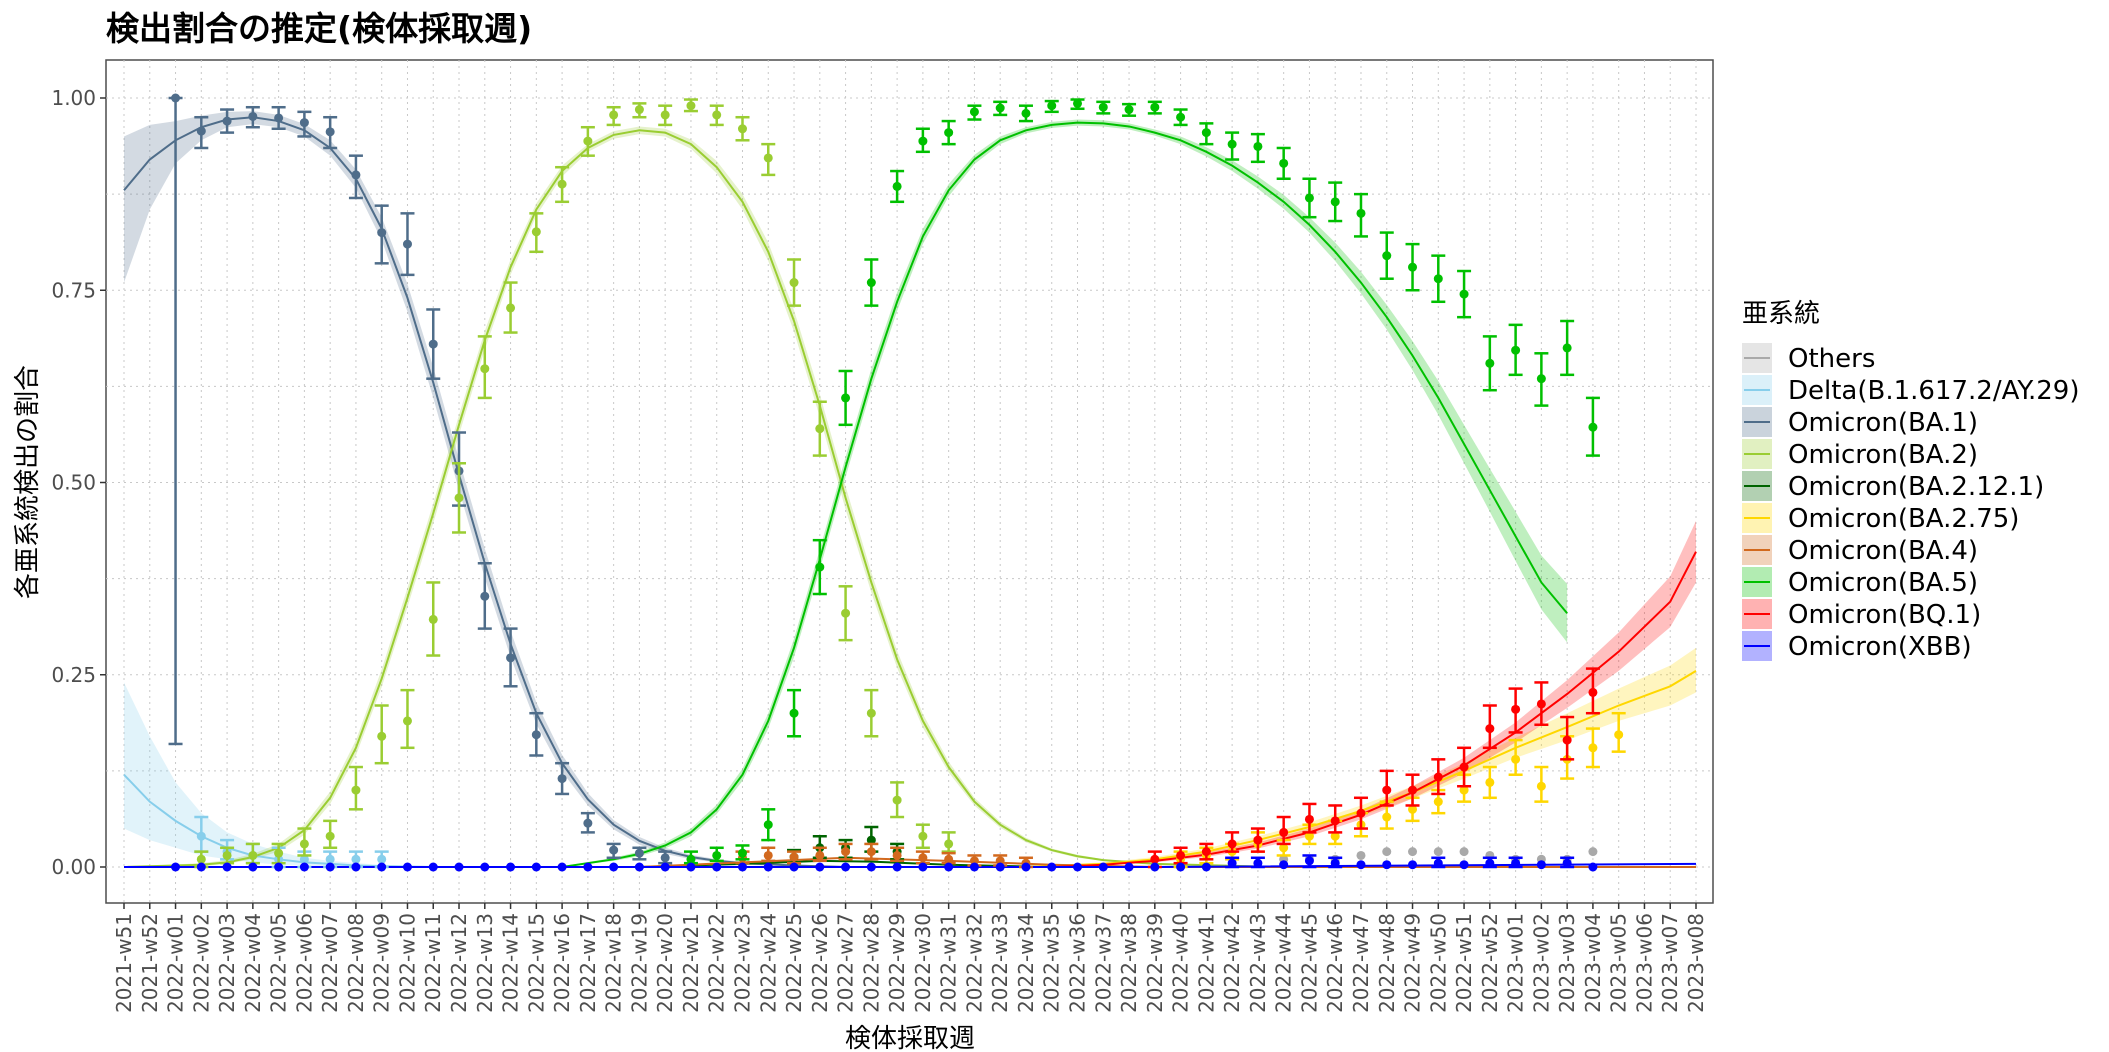 The image size is (2109, 1052). Describe the element at coordinates (356, 963) in the screenshot. I see `x-tick-label: 2022-w08` at that location.